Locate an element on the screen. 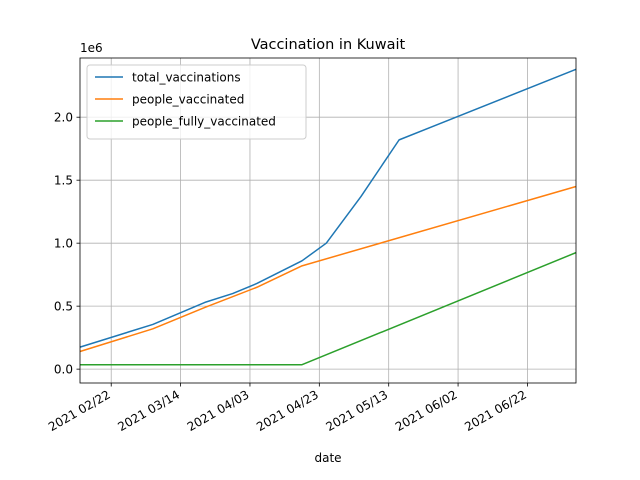 Image resolution: width=640 pixels, height=480 pixels. x-tick-label: 2021 03/14 is located at coordinates (148, 410).